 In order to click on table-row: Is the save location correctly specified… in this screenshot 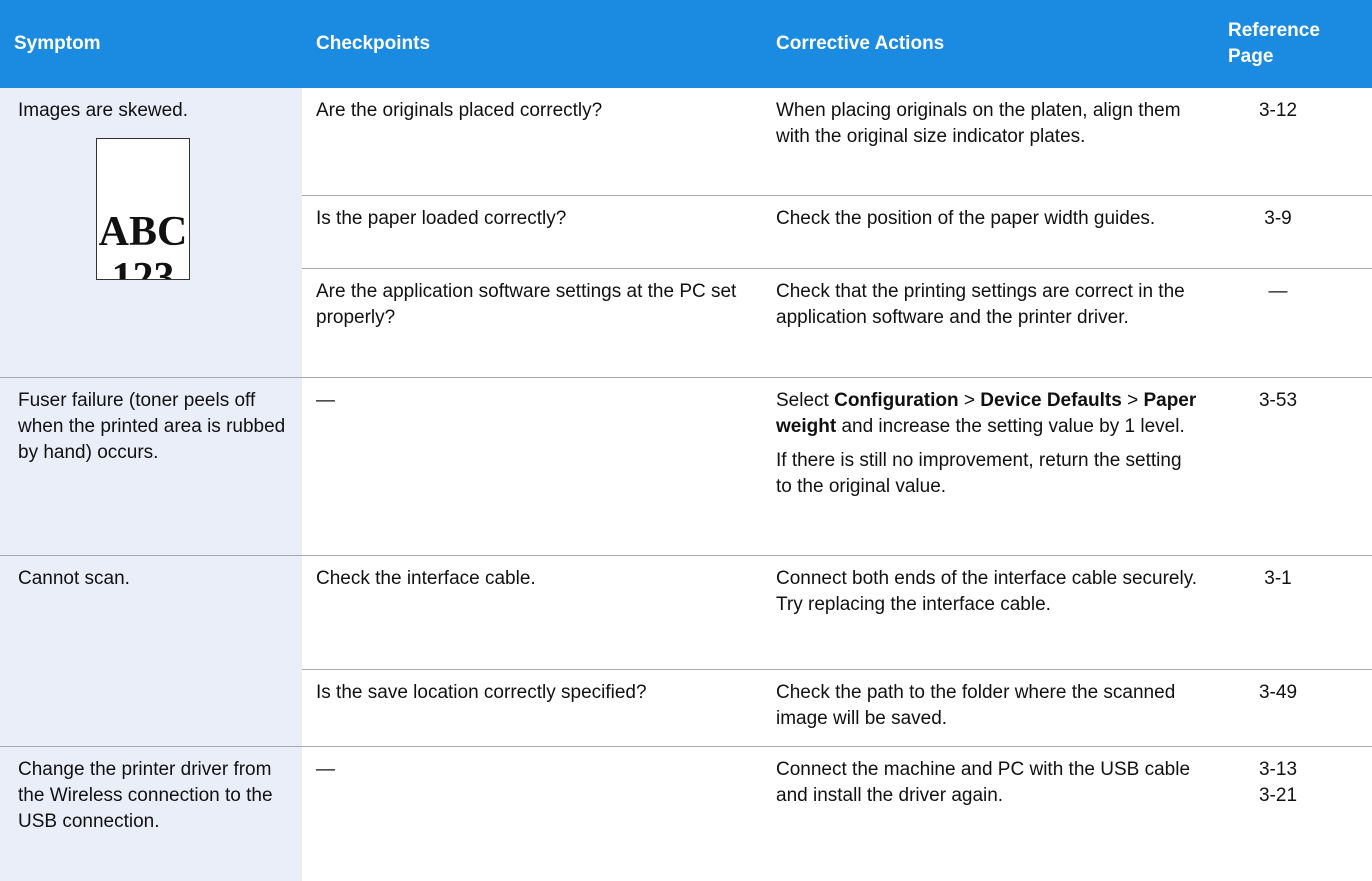, I will do `click(686, 708)`.